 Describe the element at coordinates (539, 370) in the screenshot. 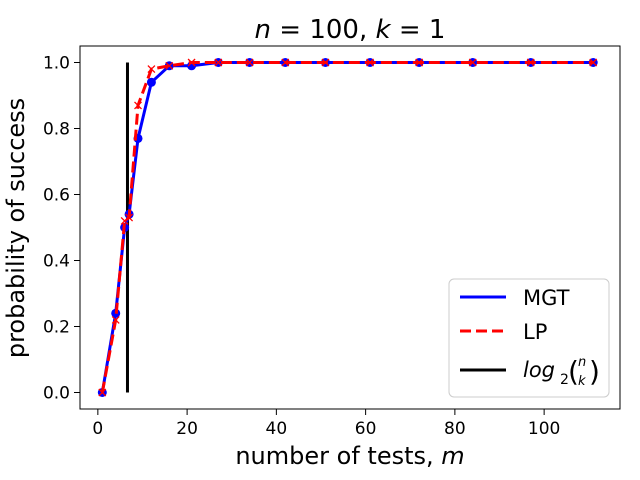

I see `legend-log-prefix: log` at that location.